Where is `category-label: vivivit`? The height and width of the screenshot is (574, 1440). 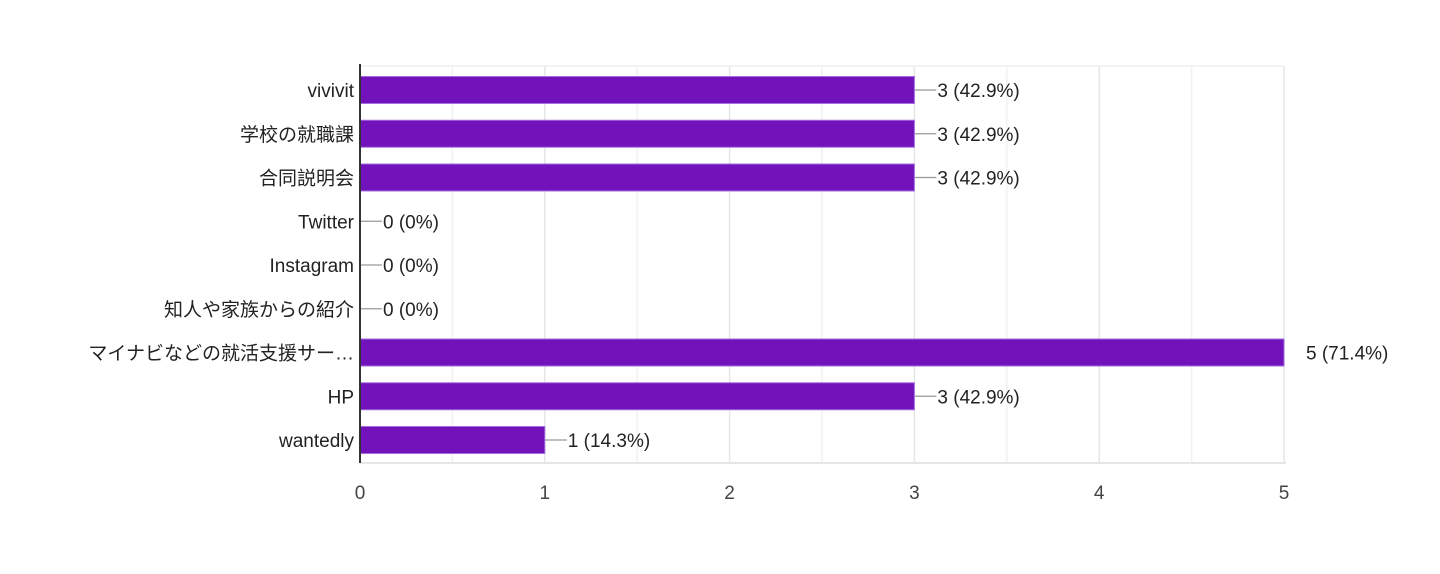
category-label: vivivit is located at coordinates (331, 91).